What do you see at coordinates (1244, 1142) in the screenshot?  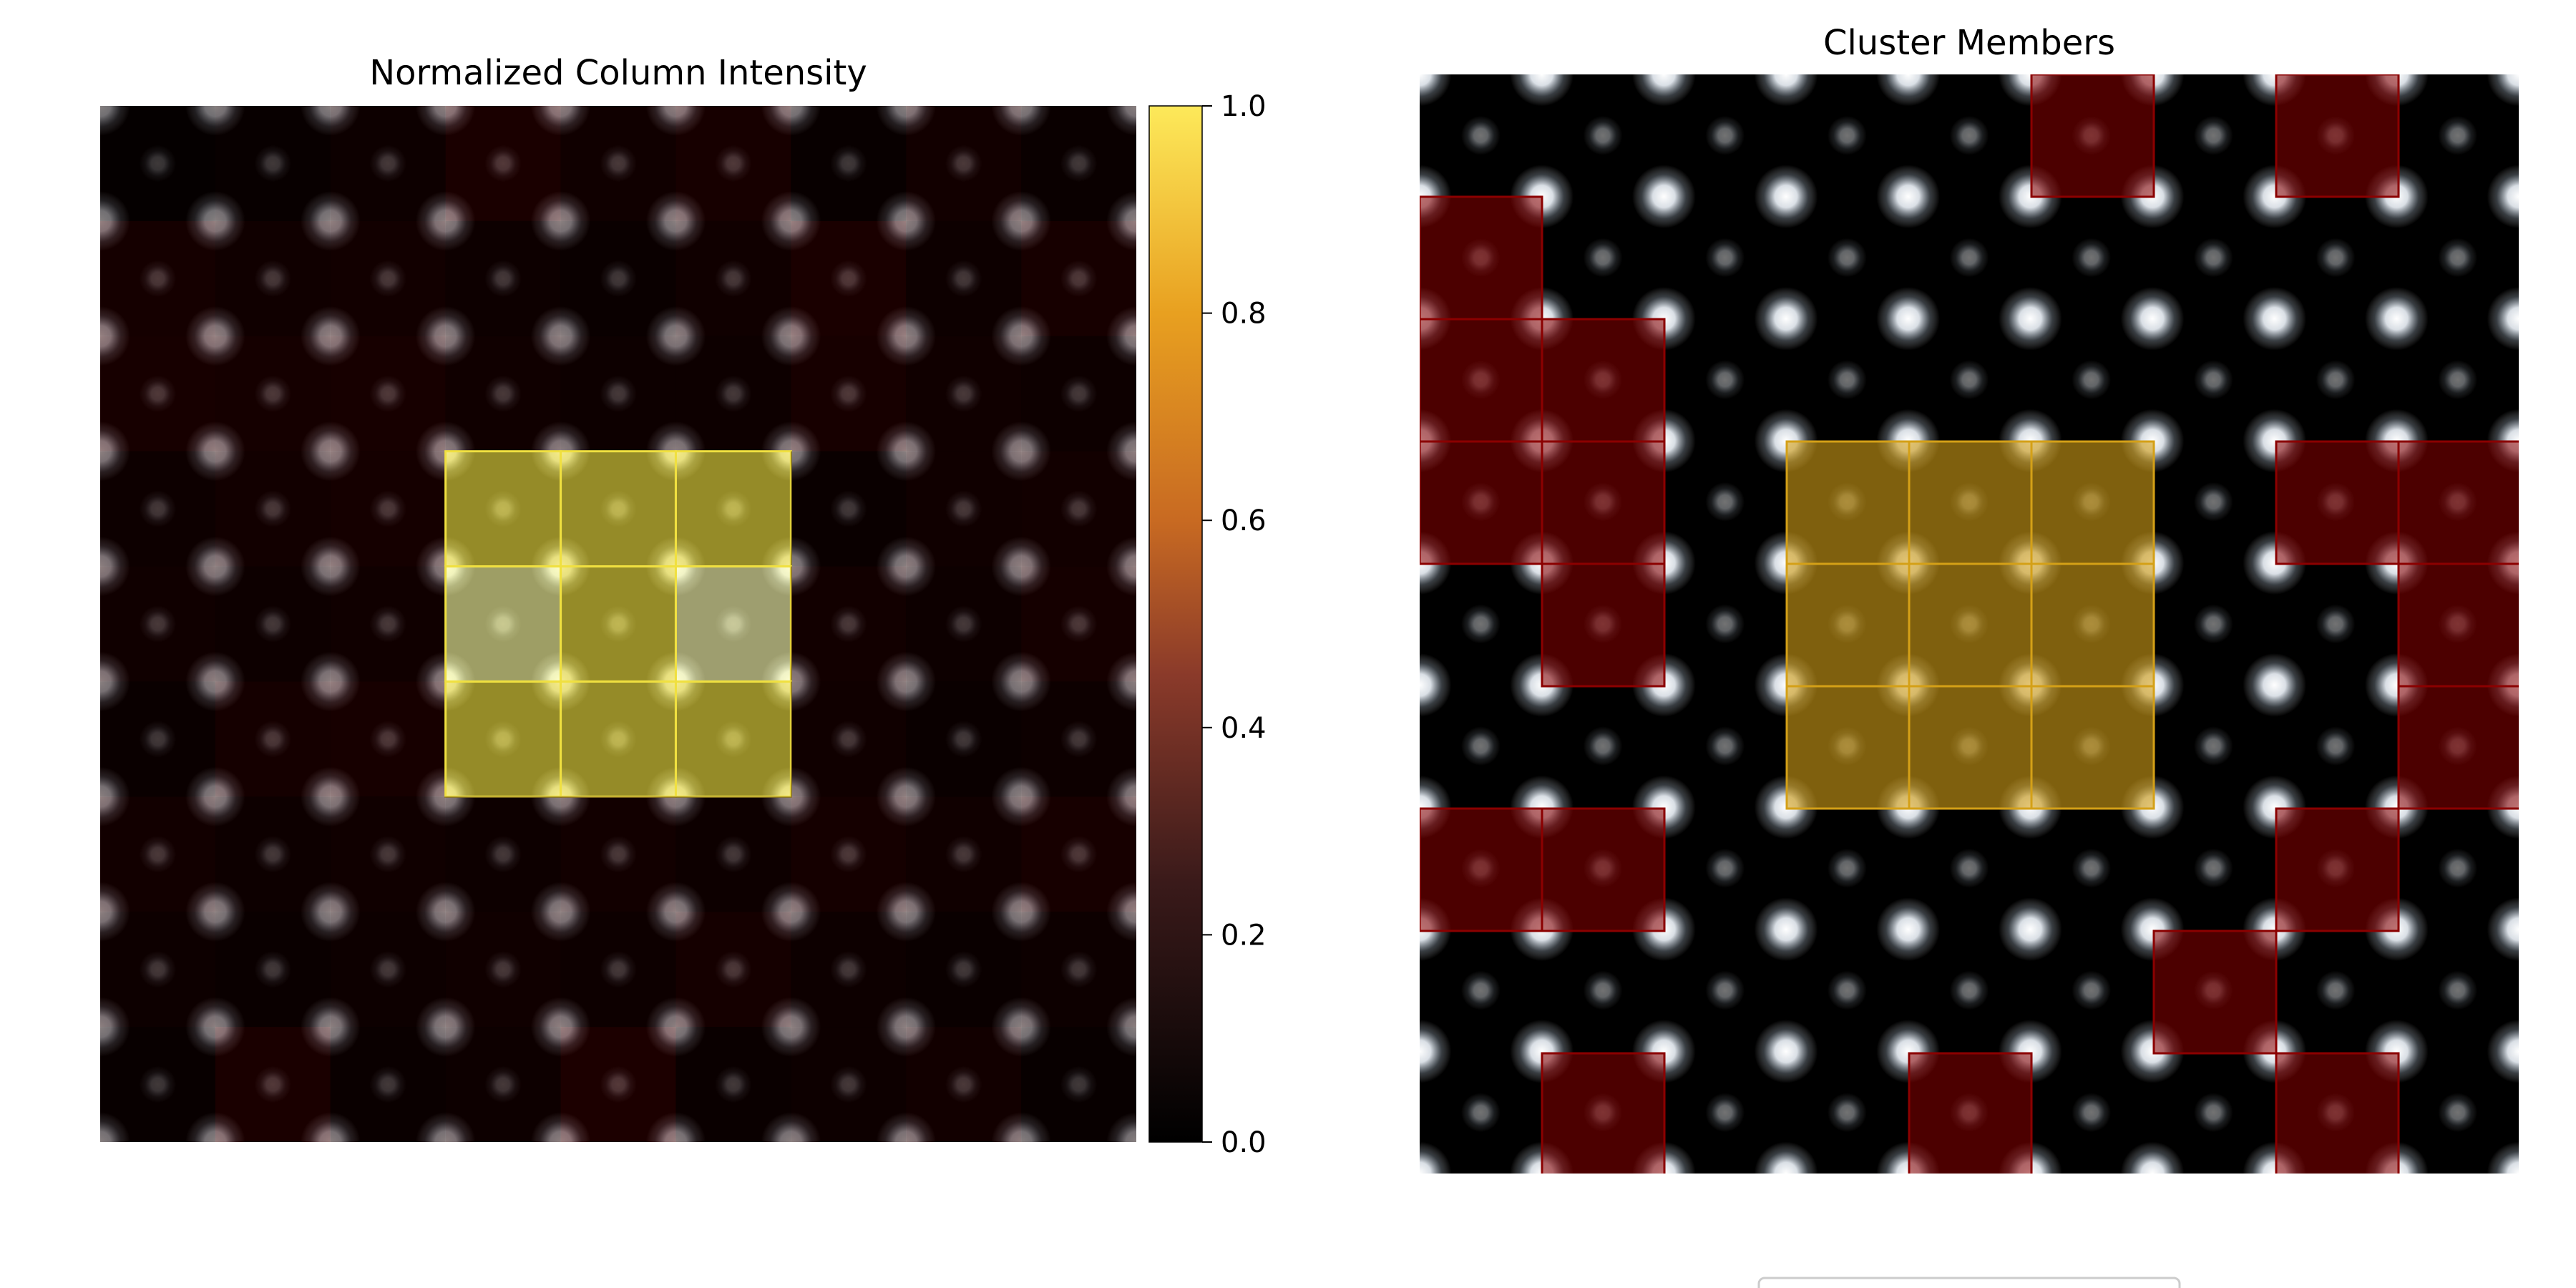 I see `colorbar-tick-label: 0.0` at bounding box center [1244, 1142].